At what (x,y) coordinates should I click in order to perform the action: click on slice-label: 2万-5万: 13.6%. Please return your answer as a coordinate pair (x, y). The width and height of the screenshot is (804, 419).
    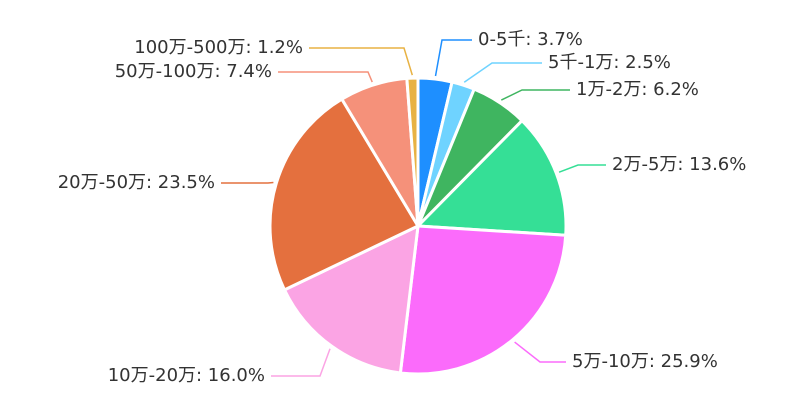
    Looking at the image, I should click on (679, 164).